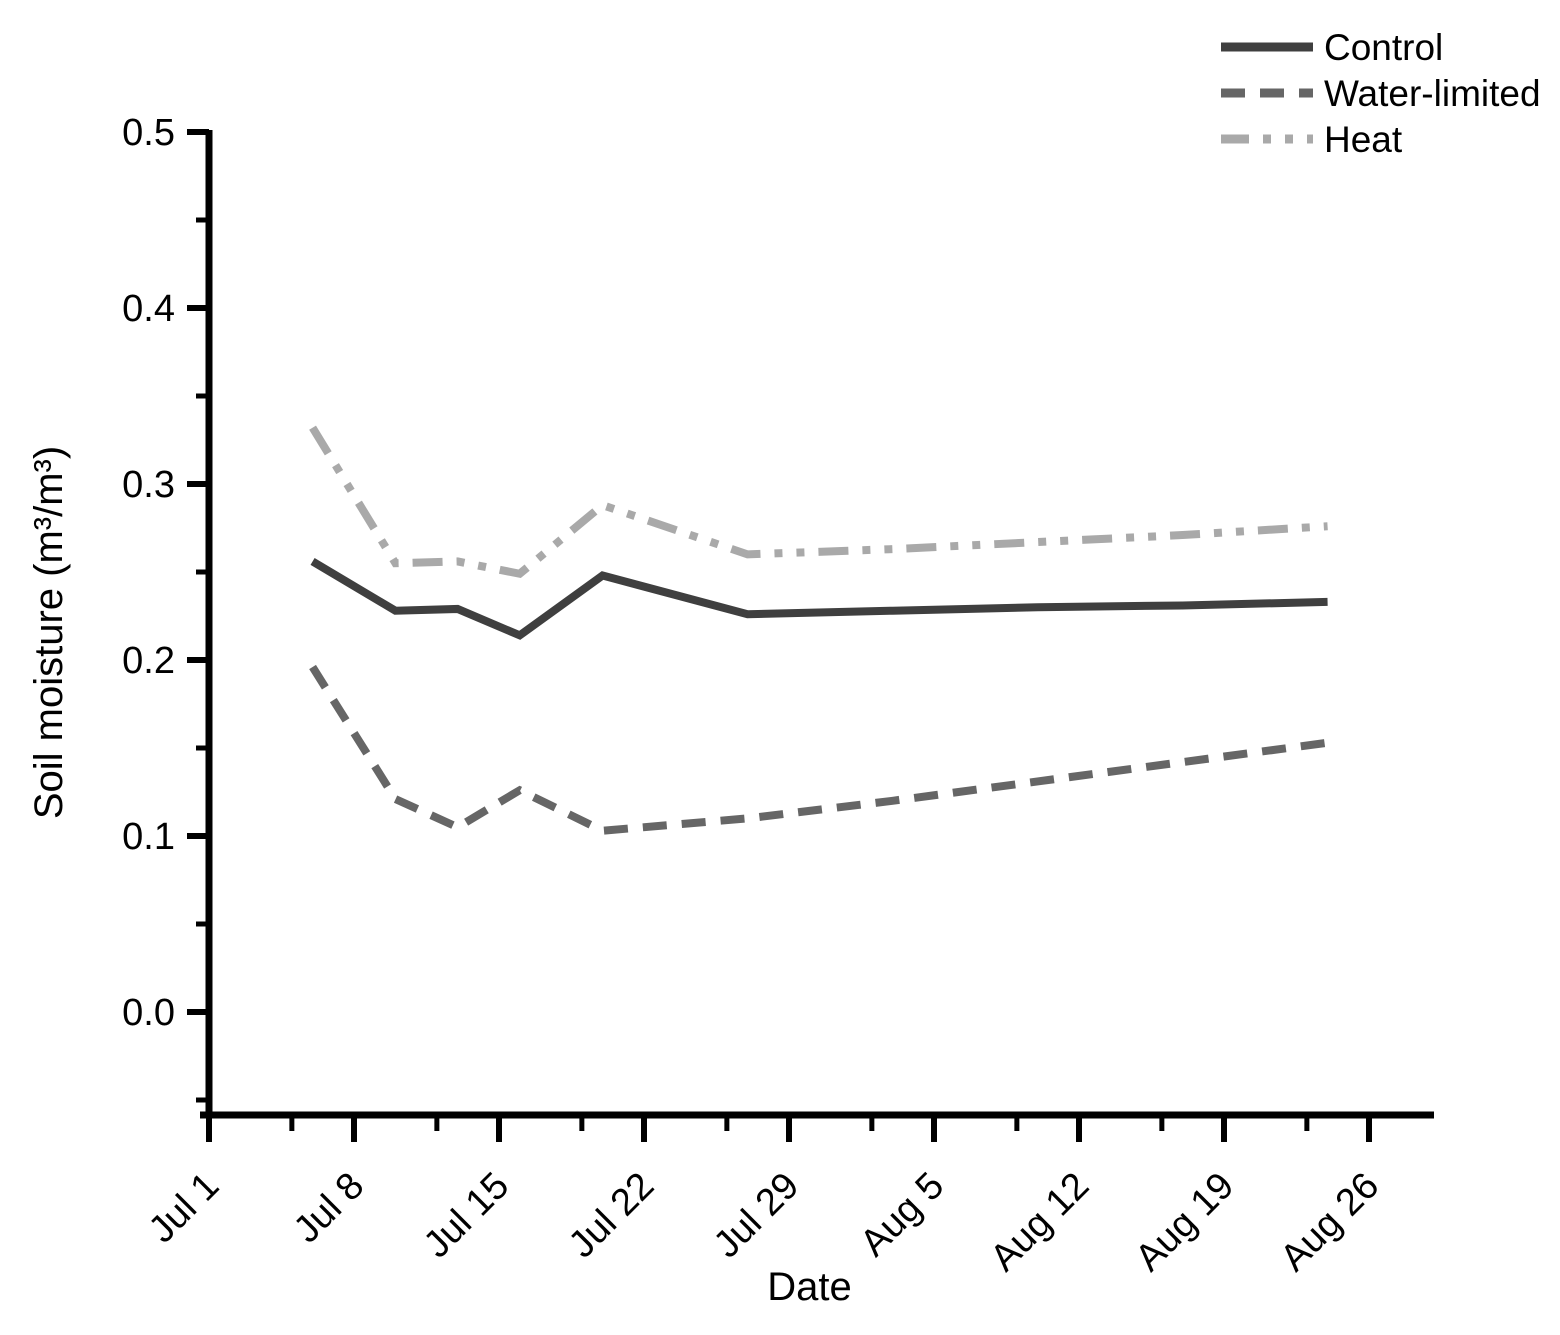 This screenshot has height=1335, width=1560. I want to click on legend-label: Control, so click(1383, 47).